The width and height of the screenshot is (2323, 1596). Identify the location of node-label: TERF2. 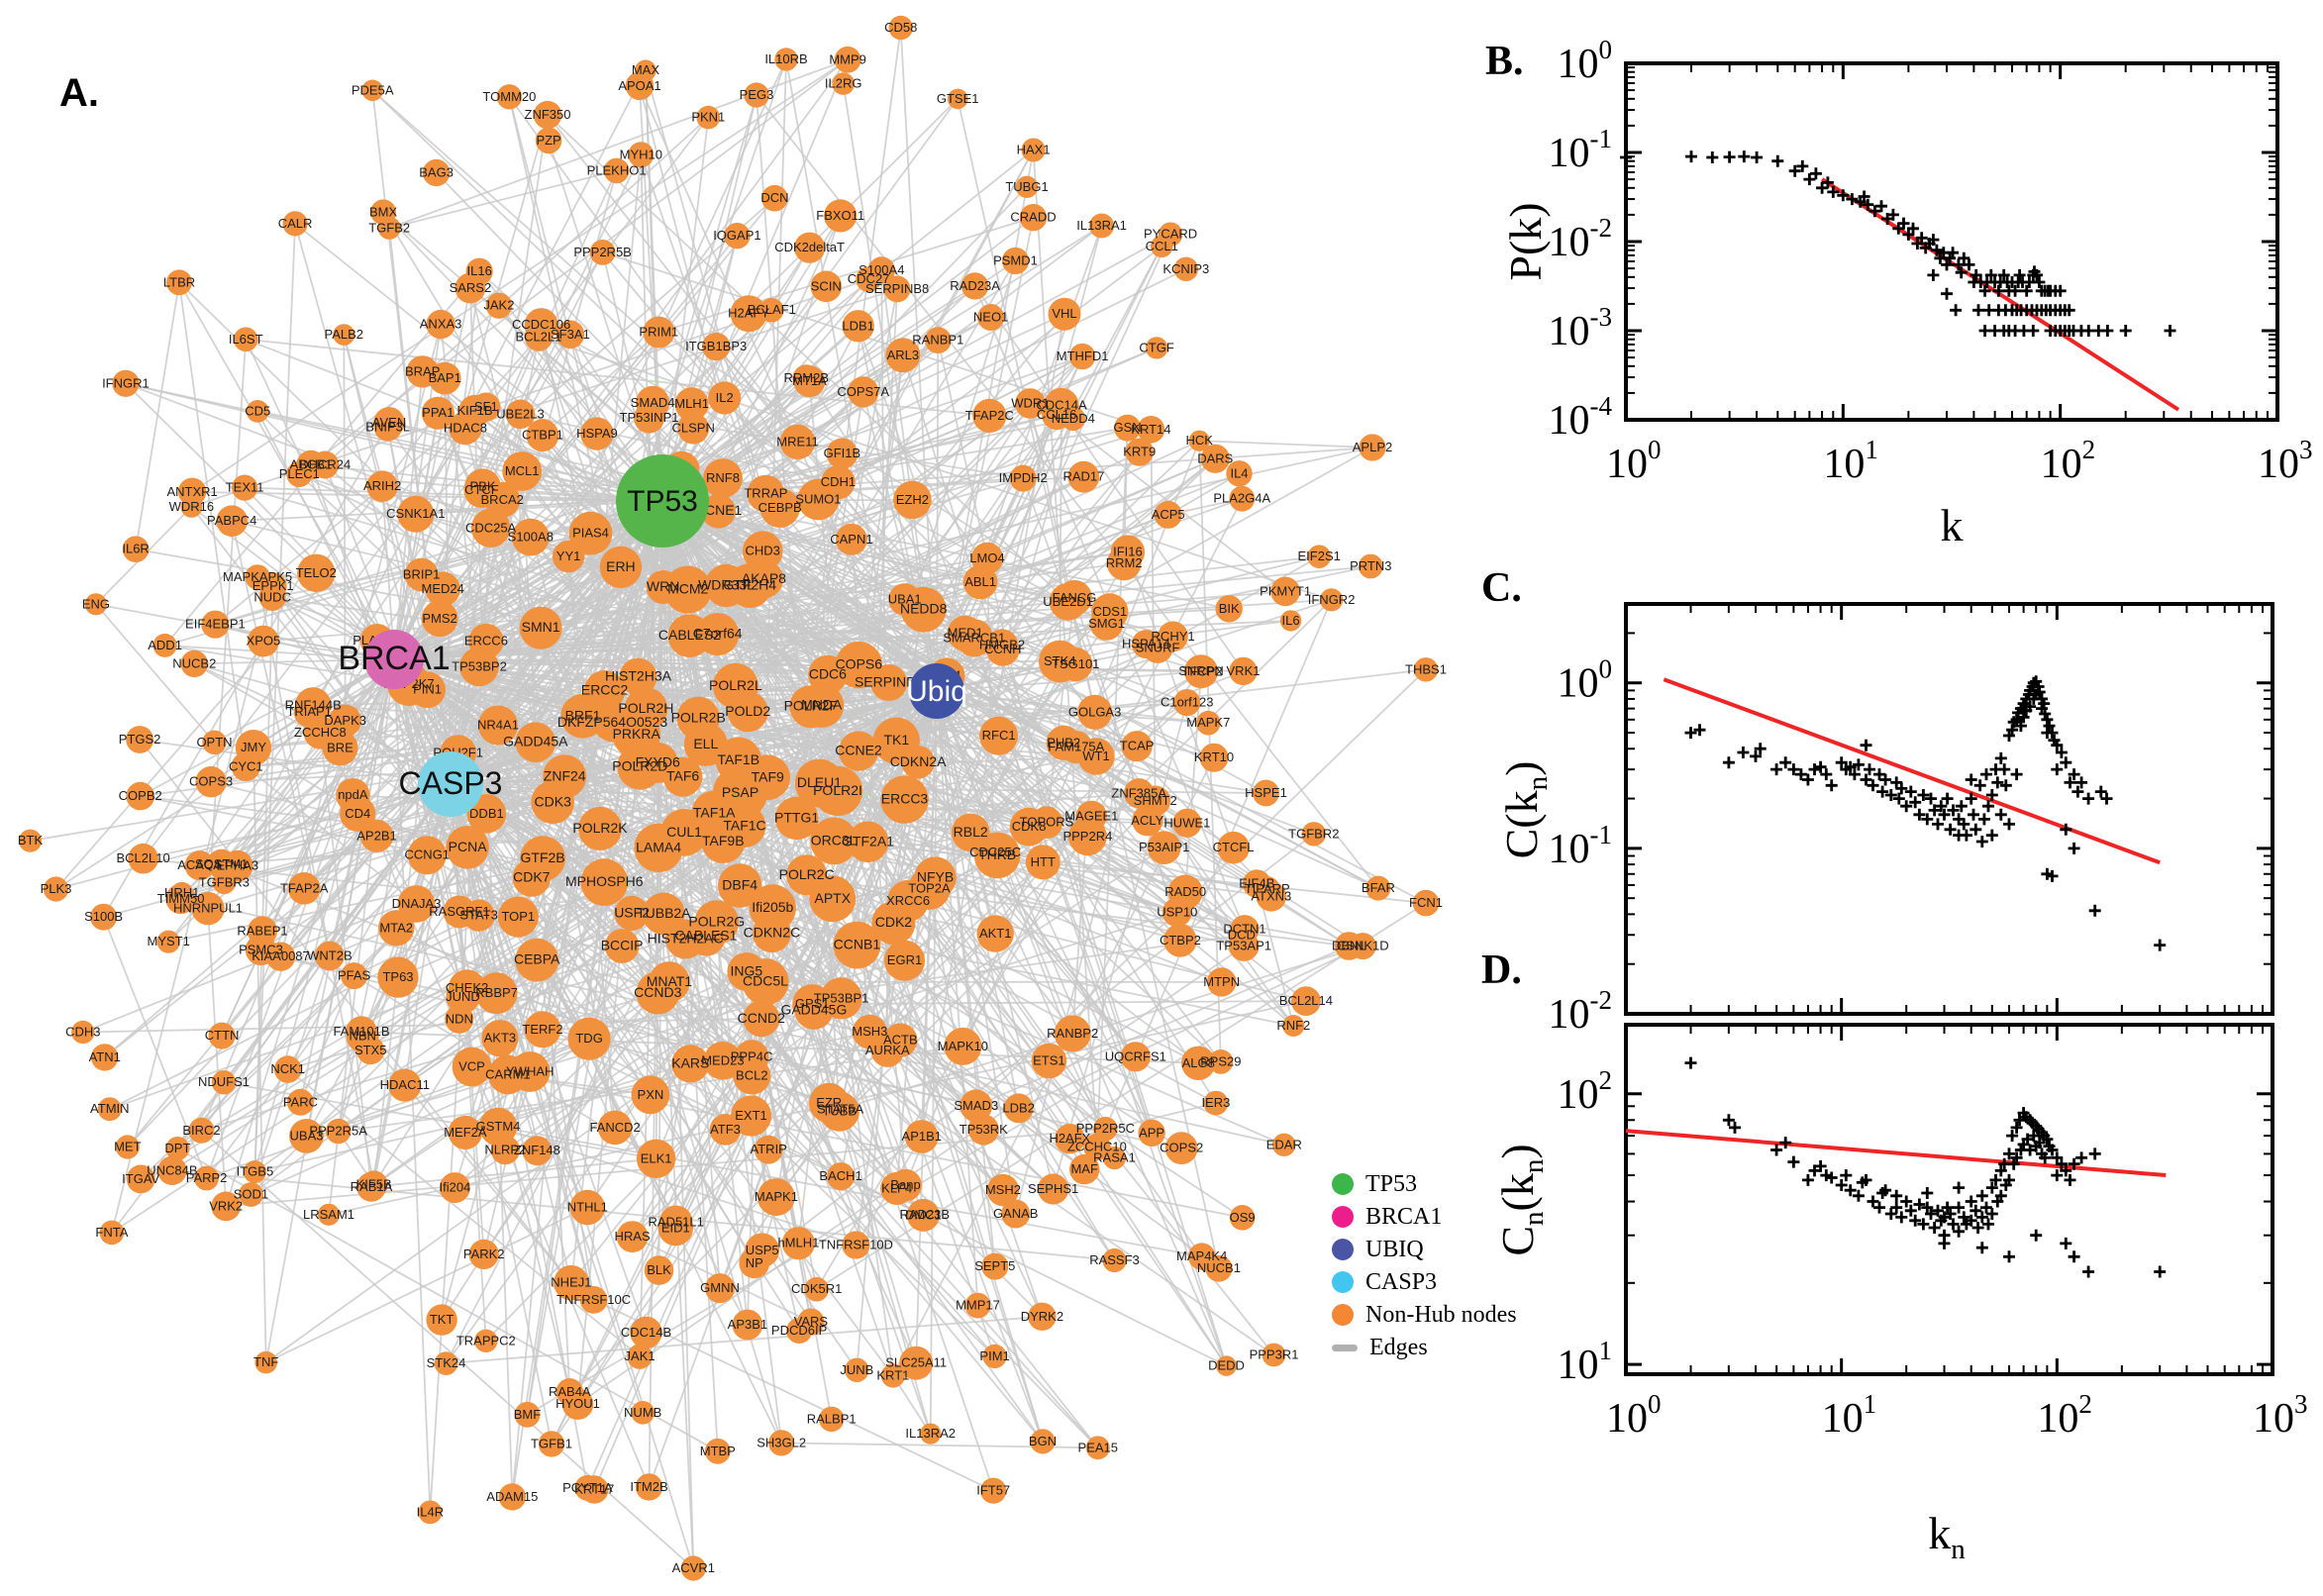
(542, 1030).